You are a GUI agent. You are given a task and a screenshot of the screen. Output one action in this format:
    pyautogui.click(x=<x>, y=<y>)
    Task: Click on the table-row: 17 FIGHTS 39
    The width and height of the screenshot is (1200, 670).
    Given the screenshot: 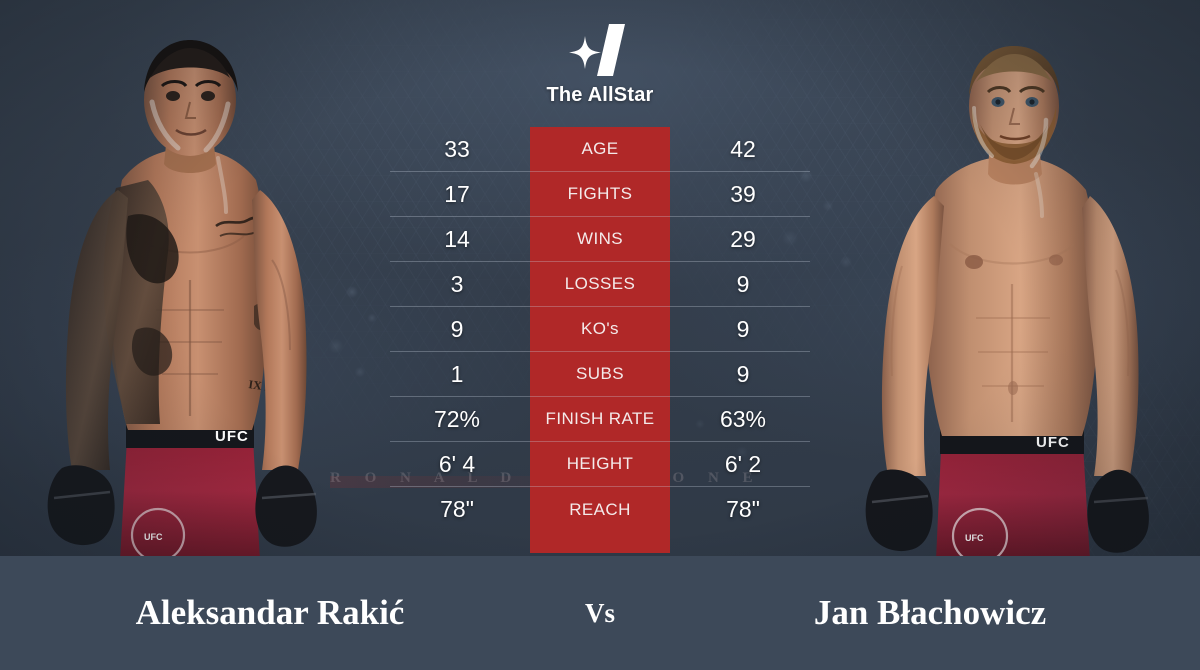 What is the action you would take?
    pyautogui.click(x=600, y=194)
    